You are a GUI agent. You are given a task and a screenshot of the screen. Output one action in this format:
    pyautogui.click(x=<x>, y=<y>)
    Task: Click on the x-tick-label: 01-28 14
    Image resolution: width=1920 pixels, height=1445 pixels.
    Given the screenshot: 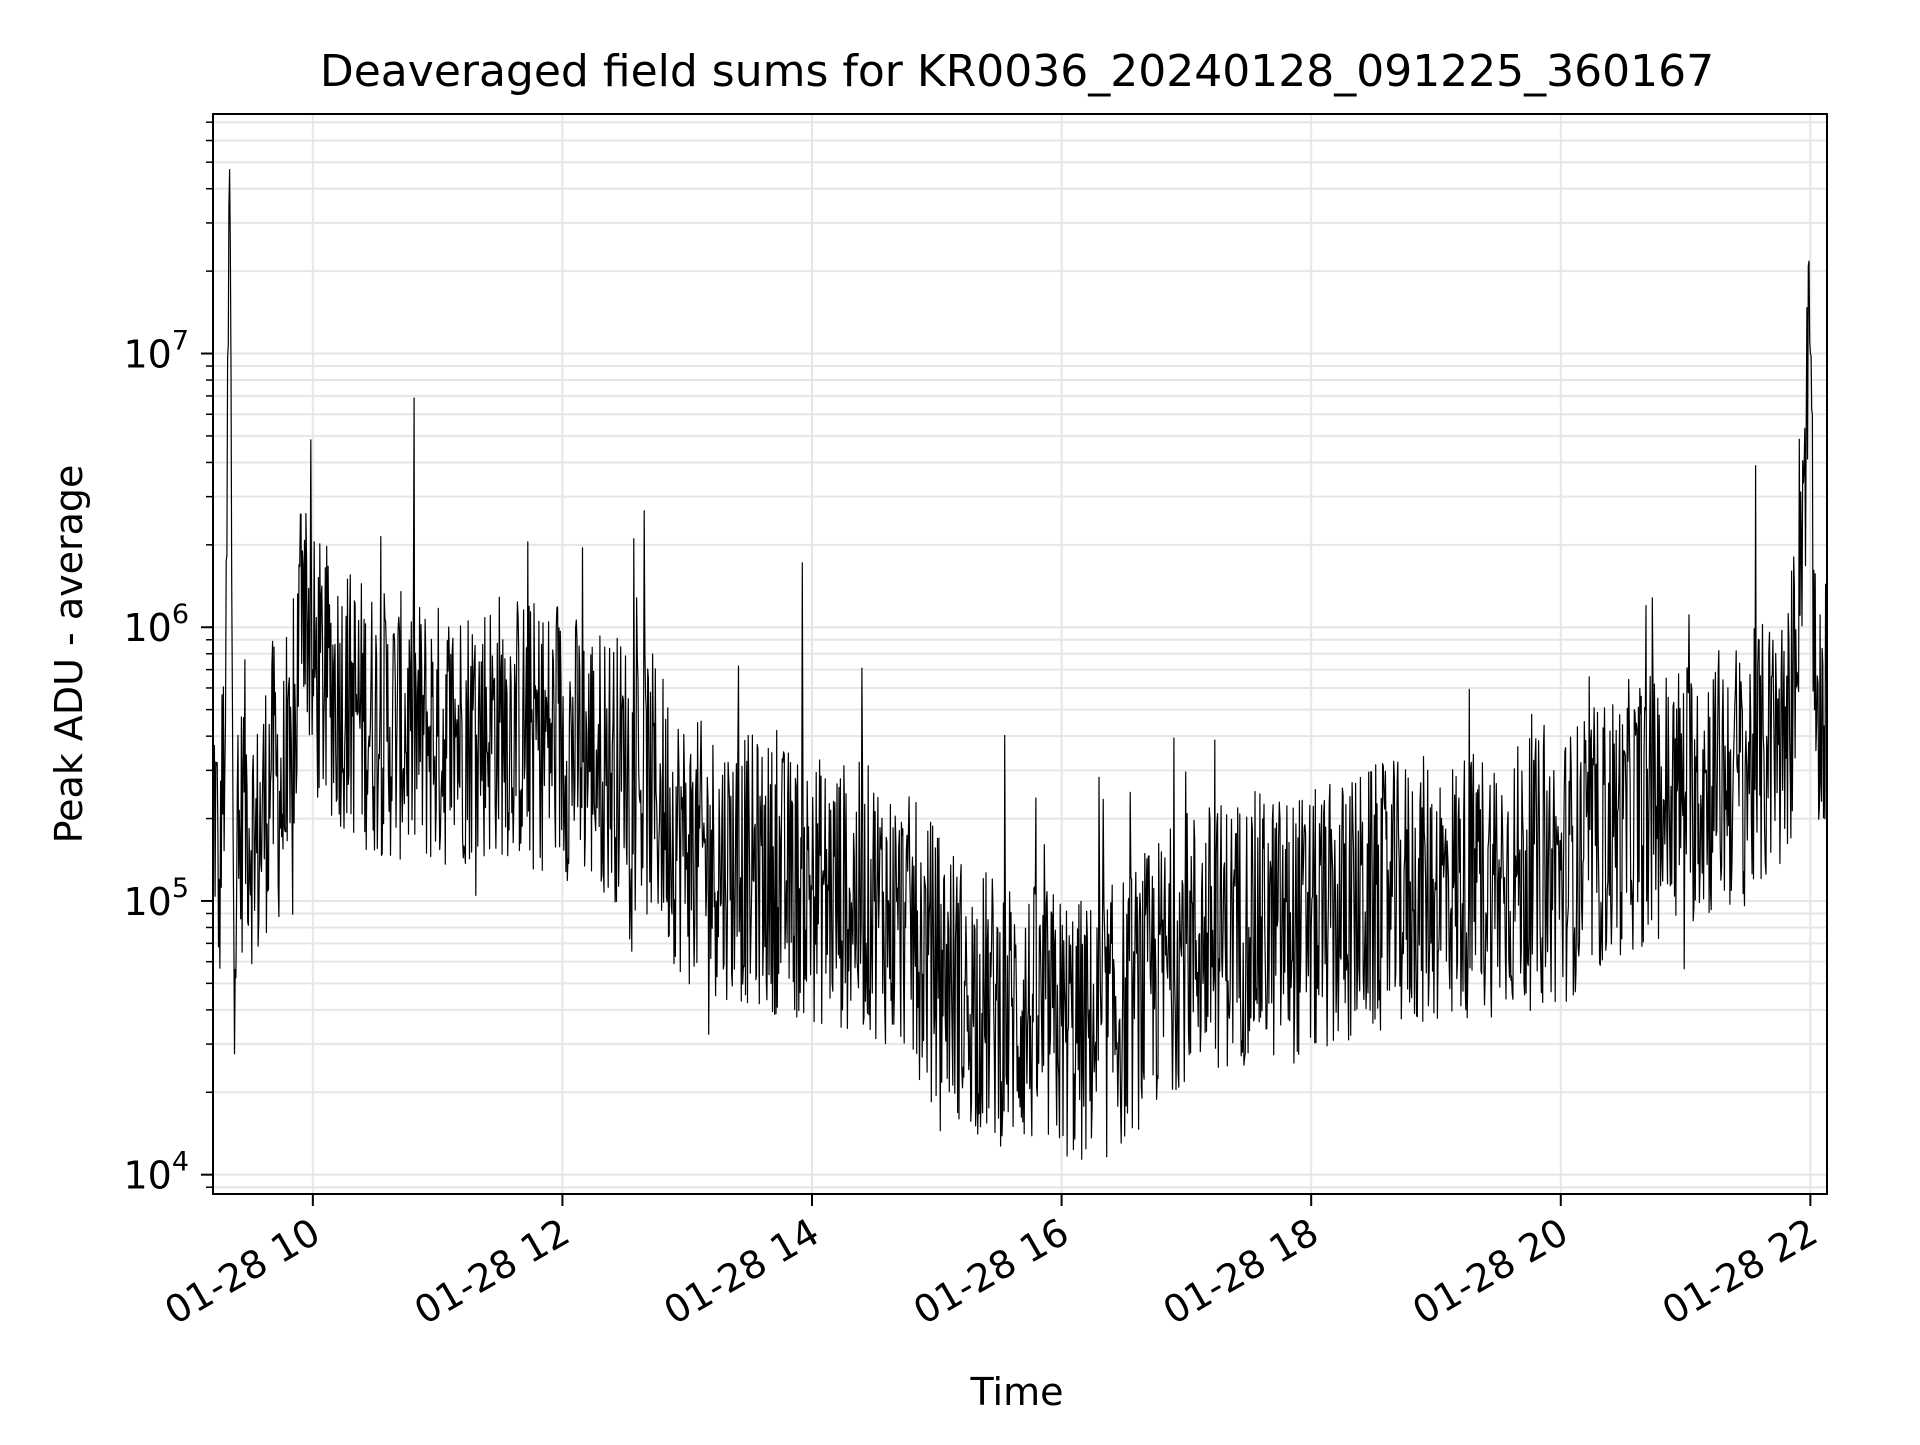 What is the action you would take?
    pyautogui.click(x=742, y=1272)
    